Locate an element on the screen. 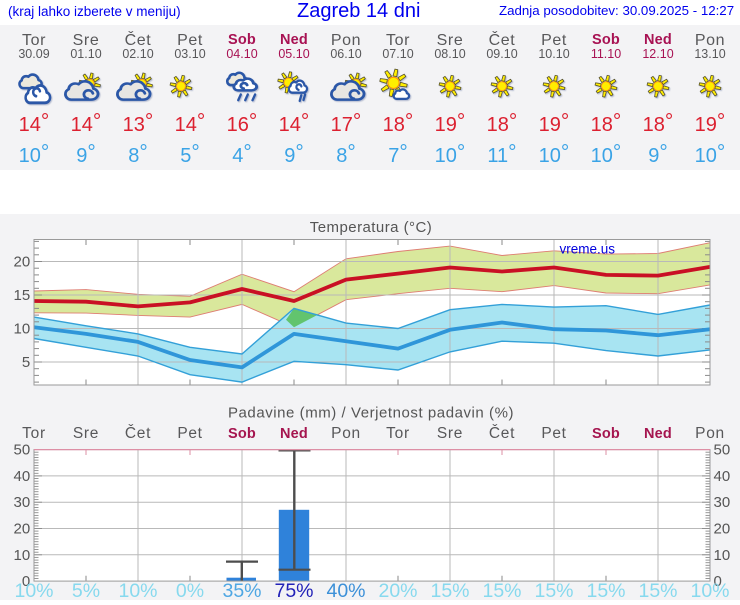 Image resolution: width=740 pixels, height=605 pixels. svg-text: Temperatura (°C) is located at coordinates (371, 227).